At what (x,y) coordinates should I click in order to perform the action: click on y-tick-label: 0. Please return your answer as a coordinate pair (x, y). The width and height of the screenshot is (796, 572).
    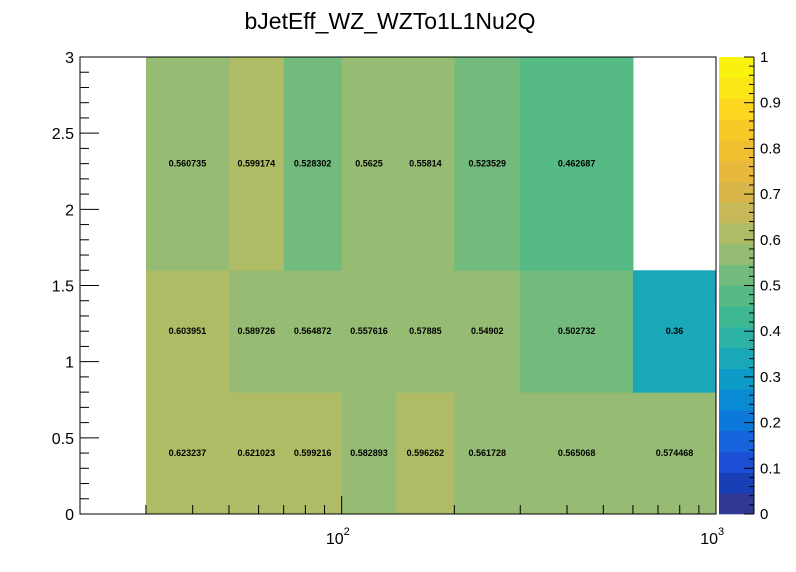
    Looking at the image, I should click on (69, 515).